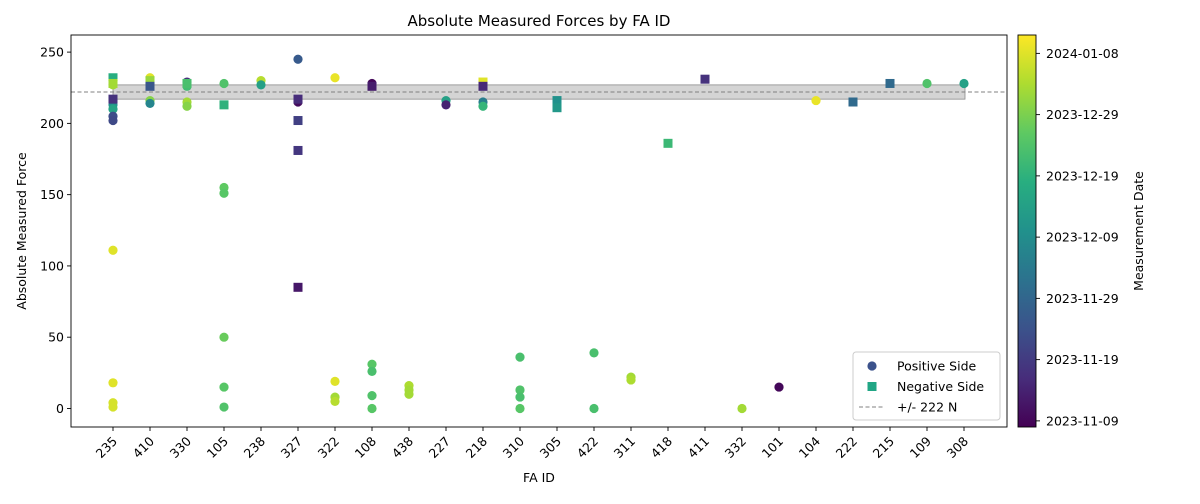 The image size is (1200, 504). Describe the element at coordinates (291, 447) in the screenshot. I see `x-tick-label: 327` at that location.